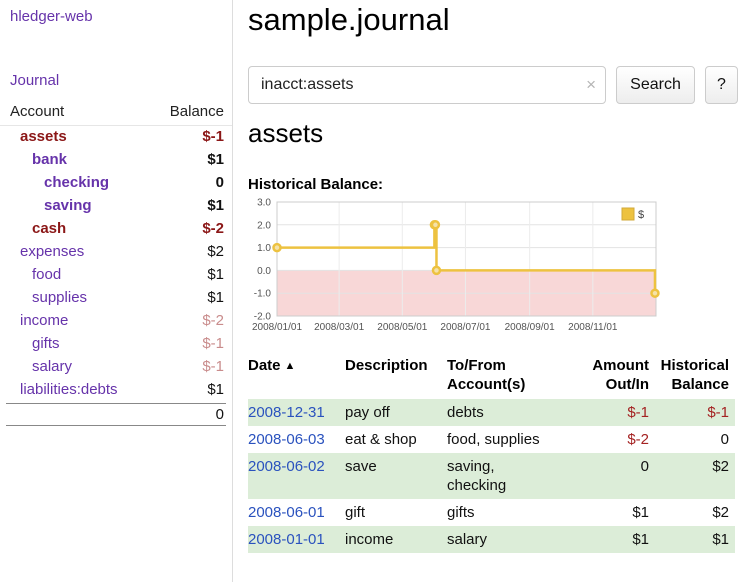  I want to click on header-line: To/From, so click(476, 365).